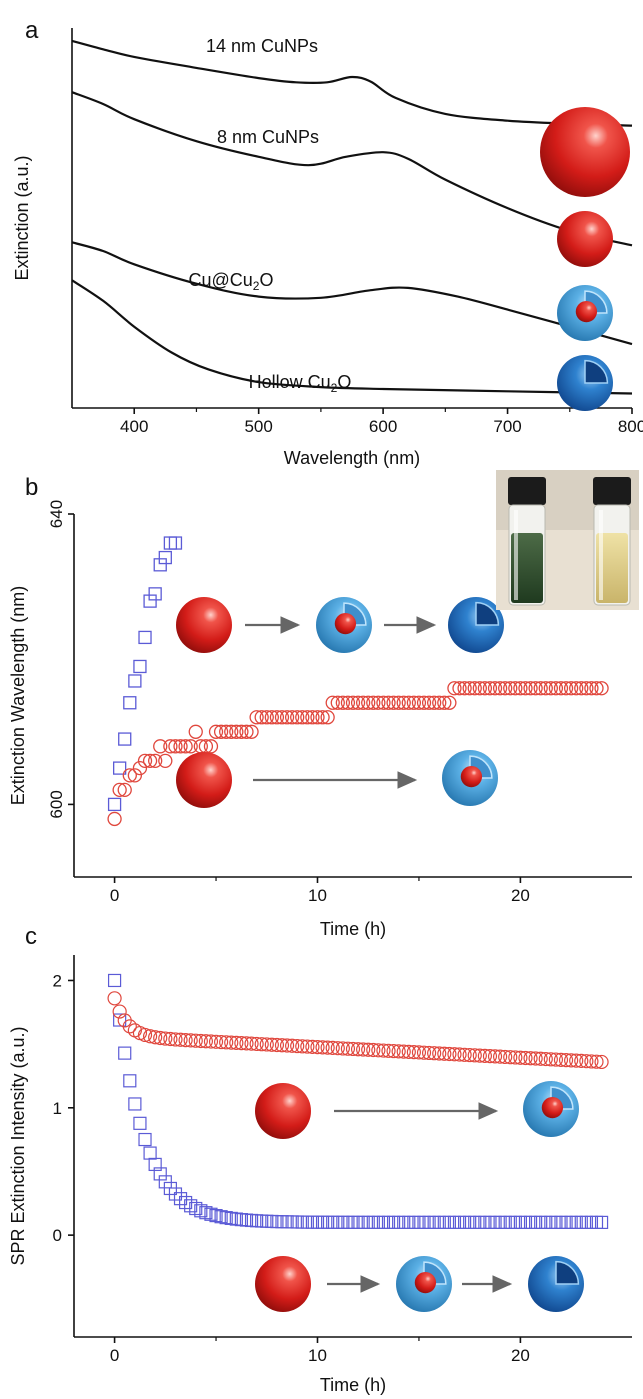  Describe the element at coordinates (31, 487) in the screenshot. I see `panel-letter-b: b` at that location.